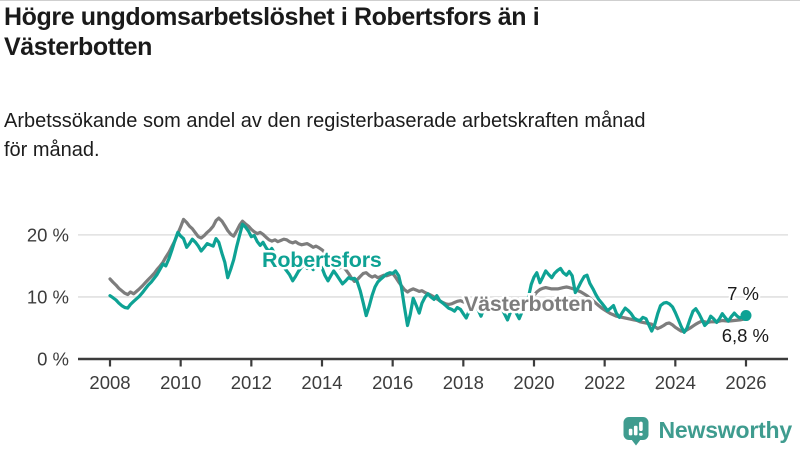 Image resolution: width=800 pixels, height=450 pixels. I want to click on x-tick-label-2008: 2008, so click(109, 382).